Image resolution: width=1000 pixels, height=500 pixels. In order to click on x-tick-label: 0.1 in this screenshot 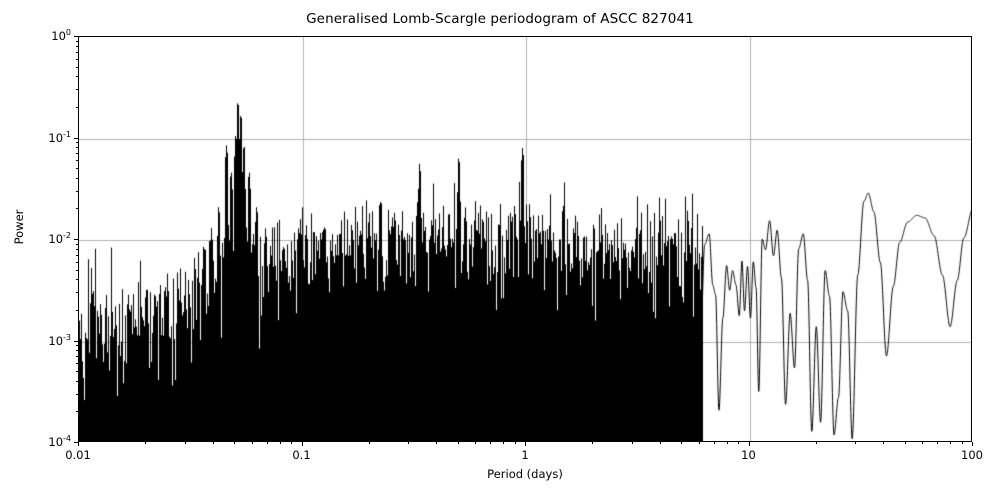, I will do `click(301, 455)`.